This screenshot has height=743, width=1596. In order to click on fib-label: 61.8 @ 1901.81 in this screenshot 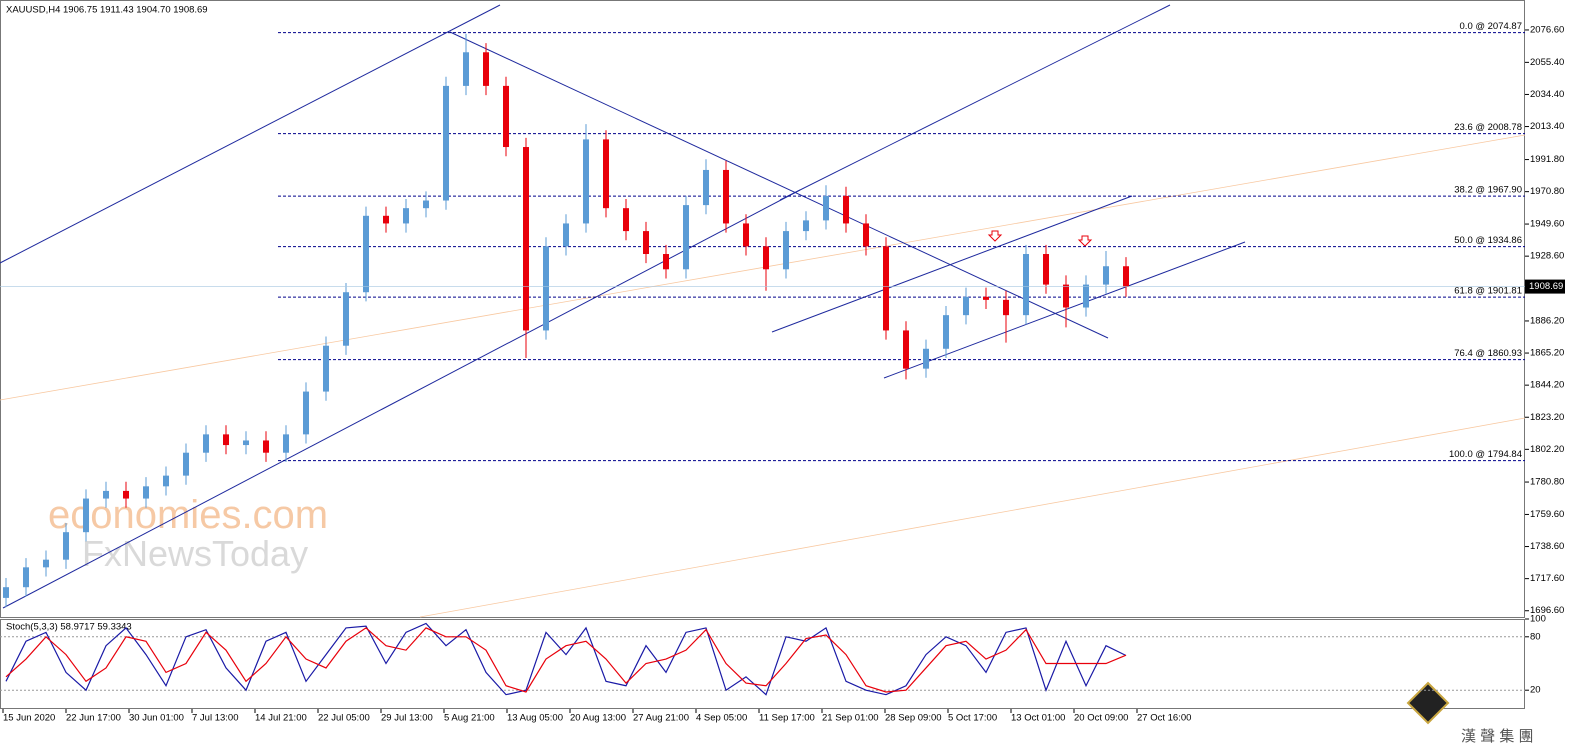, I will do `click(1488, 291)`.